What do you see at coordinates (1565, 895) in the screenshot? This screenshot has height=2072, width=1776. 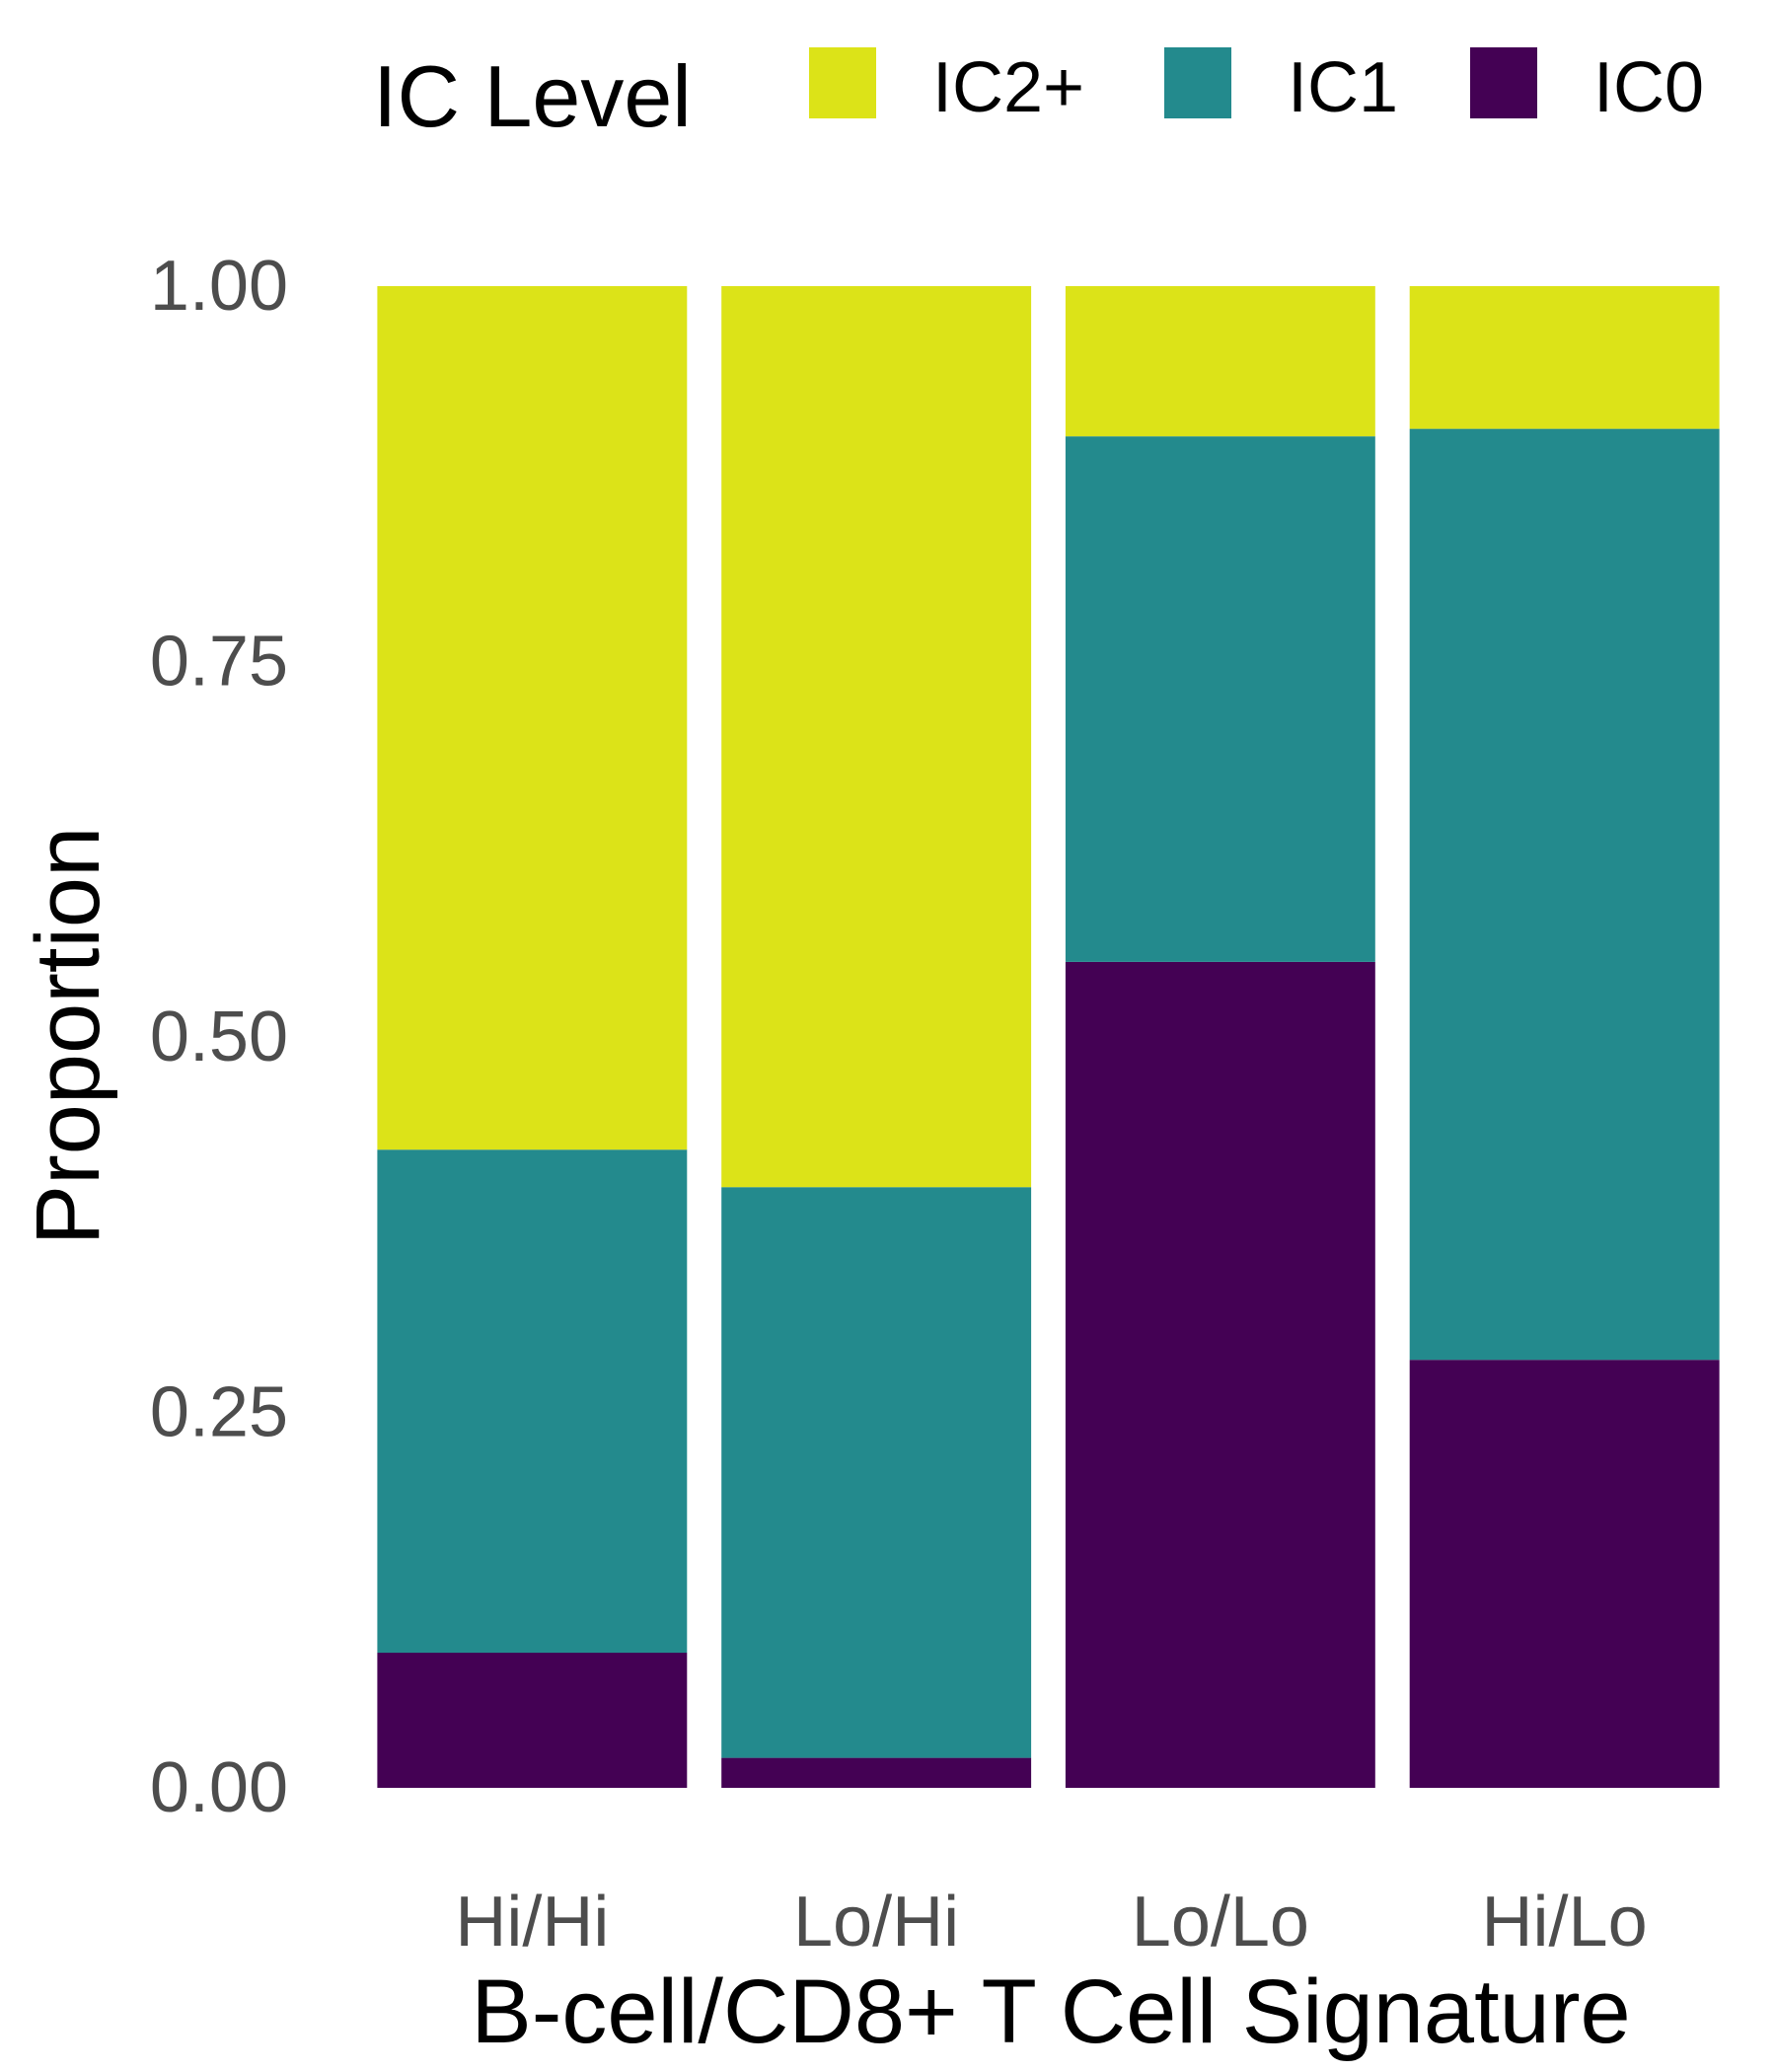 I see `bar-segment-ic1-hi-lo` at bounding box center [1565, 895].